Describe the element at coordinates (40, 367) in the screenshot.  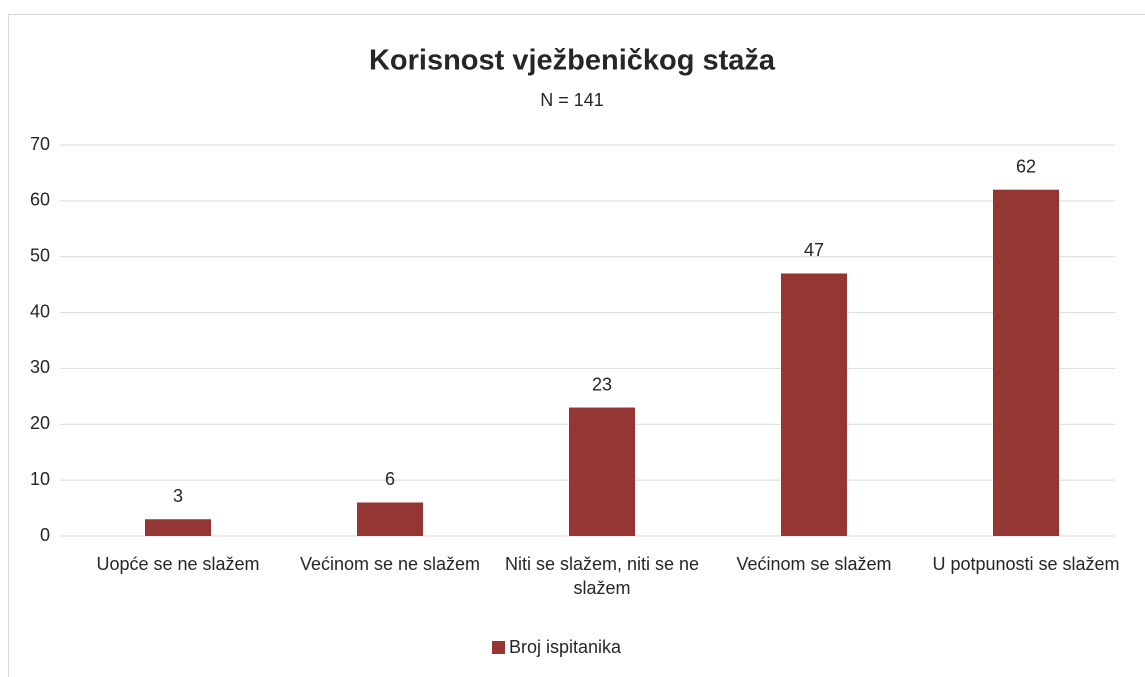
I see `y-tick-label: 30` at that location.